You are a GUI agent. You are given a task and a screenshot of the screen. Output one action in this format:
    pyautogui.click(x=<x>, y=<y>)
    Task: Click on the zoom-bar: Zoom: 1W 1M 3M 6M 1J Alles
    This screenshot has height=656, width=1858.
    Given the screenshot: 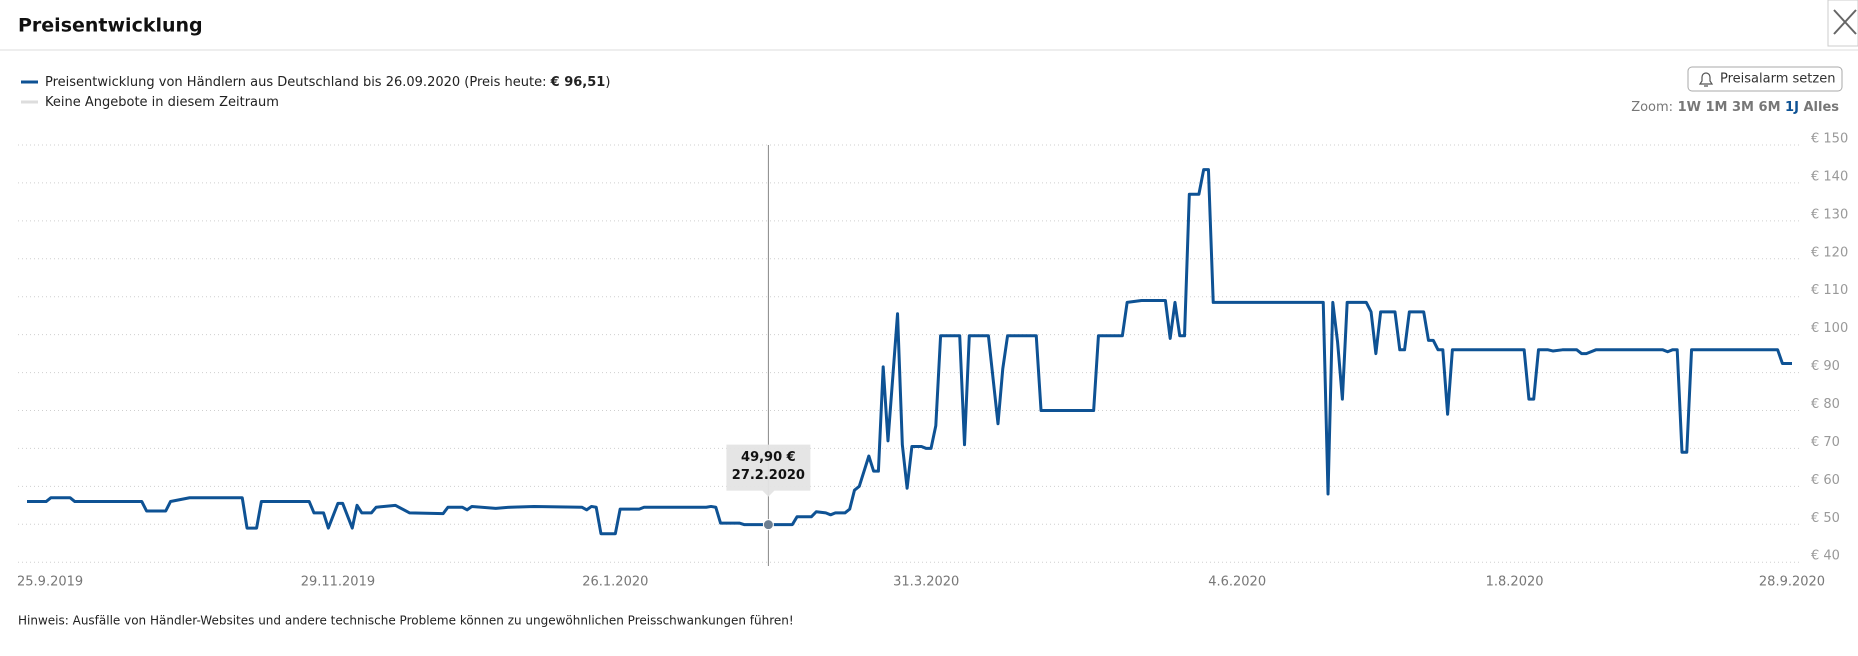 What is the action you would take?
    pyautogui.click(x=1735, y=107)
    